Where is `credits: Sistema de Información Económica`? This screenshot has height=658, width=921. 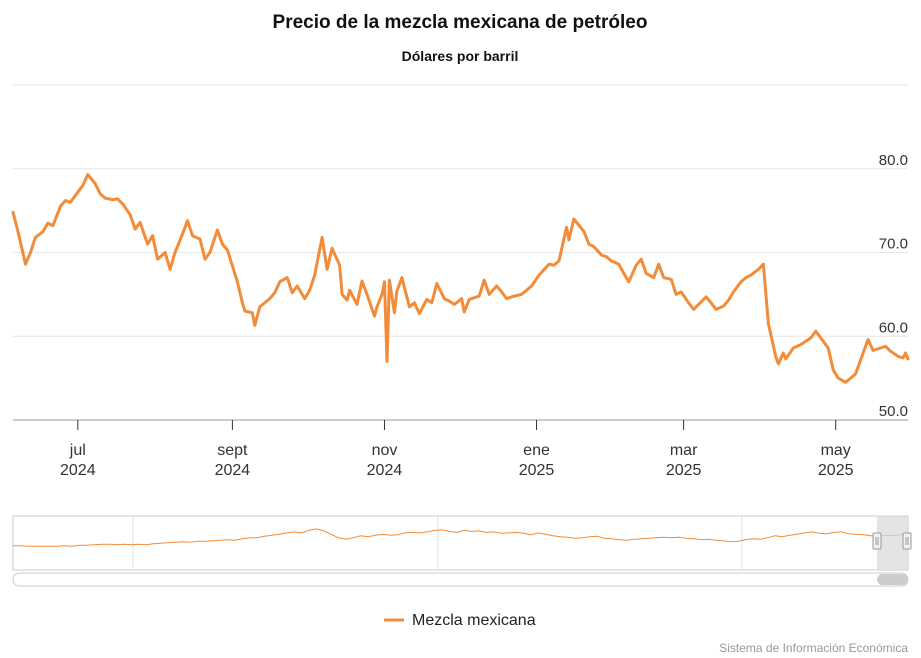
credits: Sistema de Información Económica is located at coordinates (813, 648).